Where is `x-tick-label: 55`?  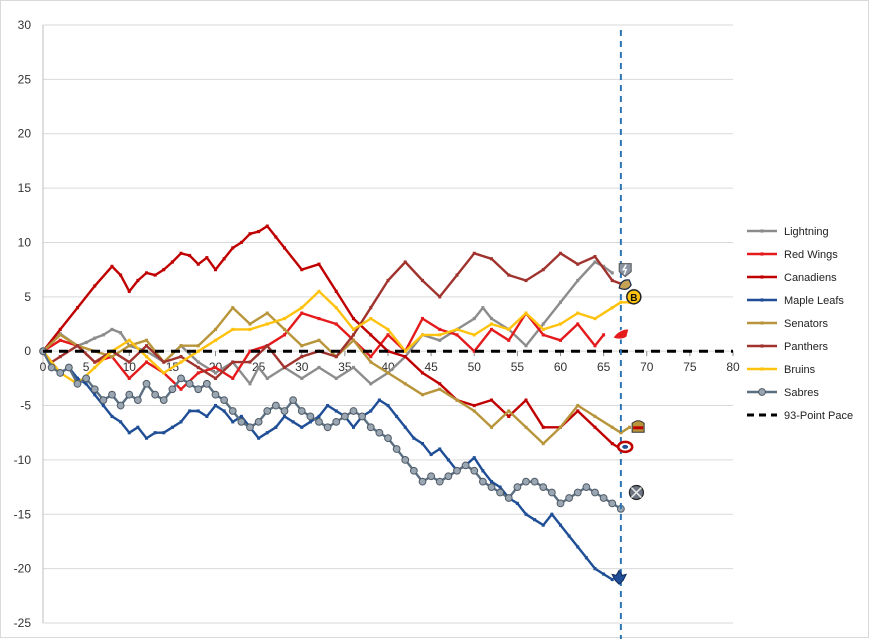
x-tick-label: 55 is located at coordinates (518, 367).